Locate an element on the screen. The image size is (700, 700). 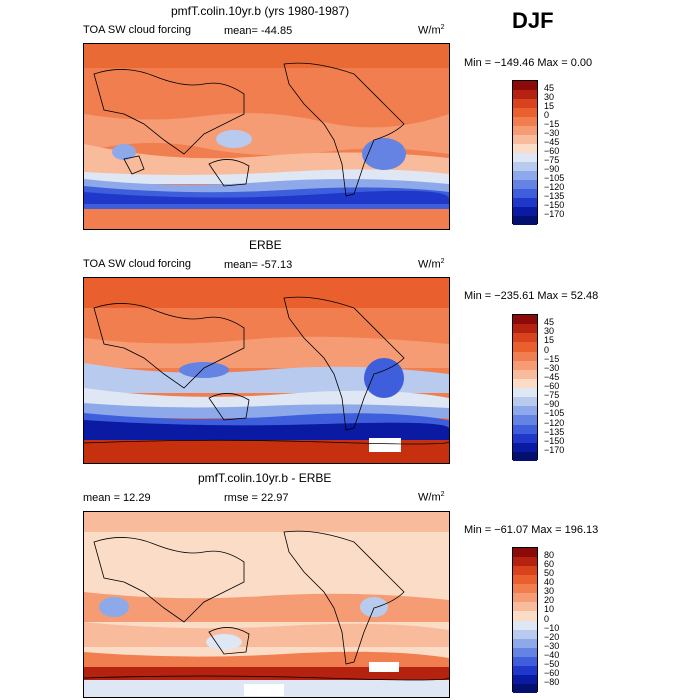
panel1-colorbar-tick-label: −105 is located at coordinates (554, 178).